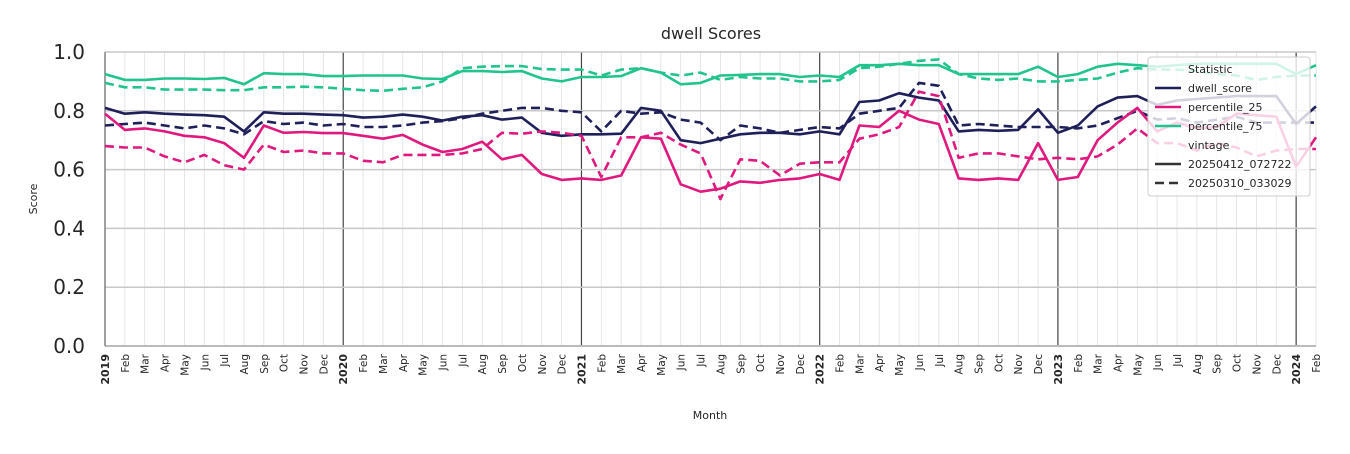 The image size is (1350, 454). I want to click on legend-item-vintage: 20250310_033029, so click(1239, 183).